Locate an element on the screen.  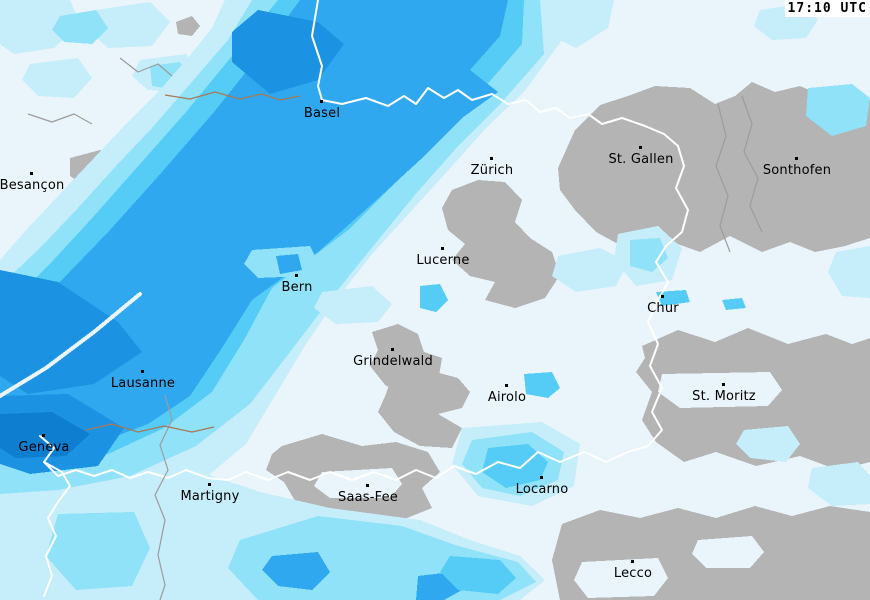
city-name: Basel is located at coordinates (322, 113).